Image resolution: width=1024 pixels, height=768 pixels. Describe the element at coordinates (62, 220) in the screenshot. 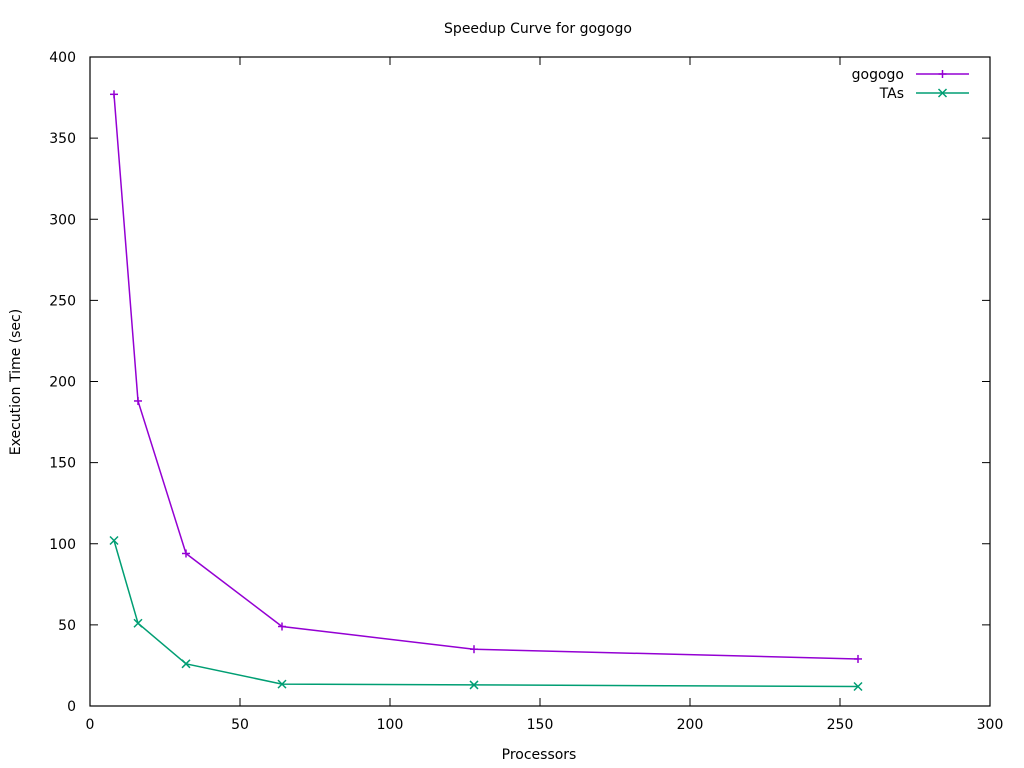

I see `y-tick-label: 300` at that location.